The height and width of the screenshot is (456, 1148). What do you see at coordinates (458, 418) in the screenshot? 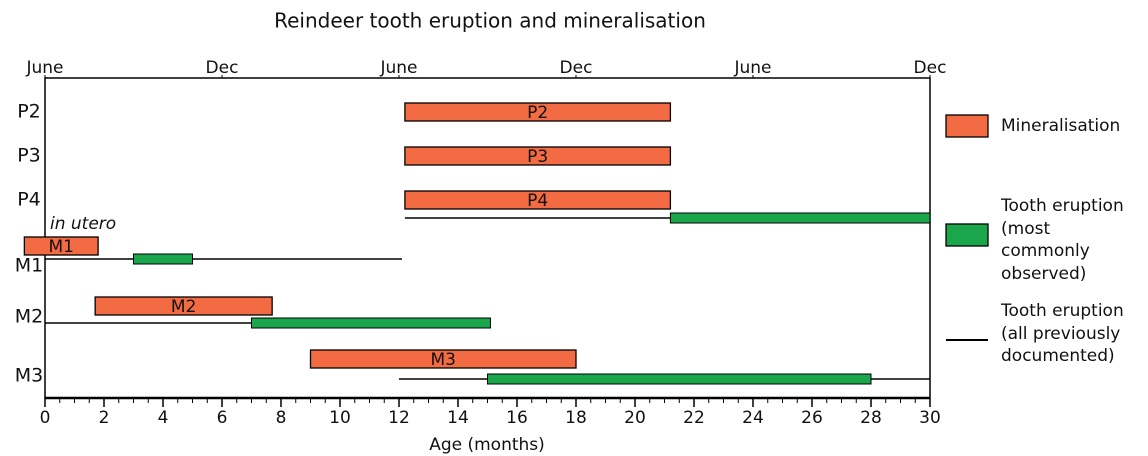
I see `x-tick-label: 14` at bounding box center [458, 418].